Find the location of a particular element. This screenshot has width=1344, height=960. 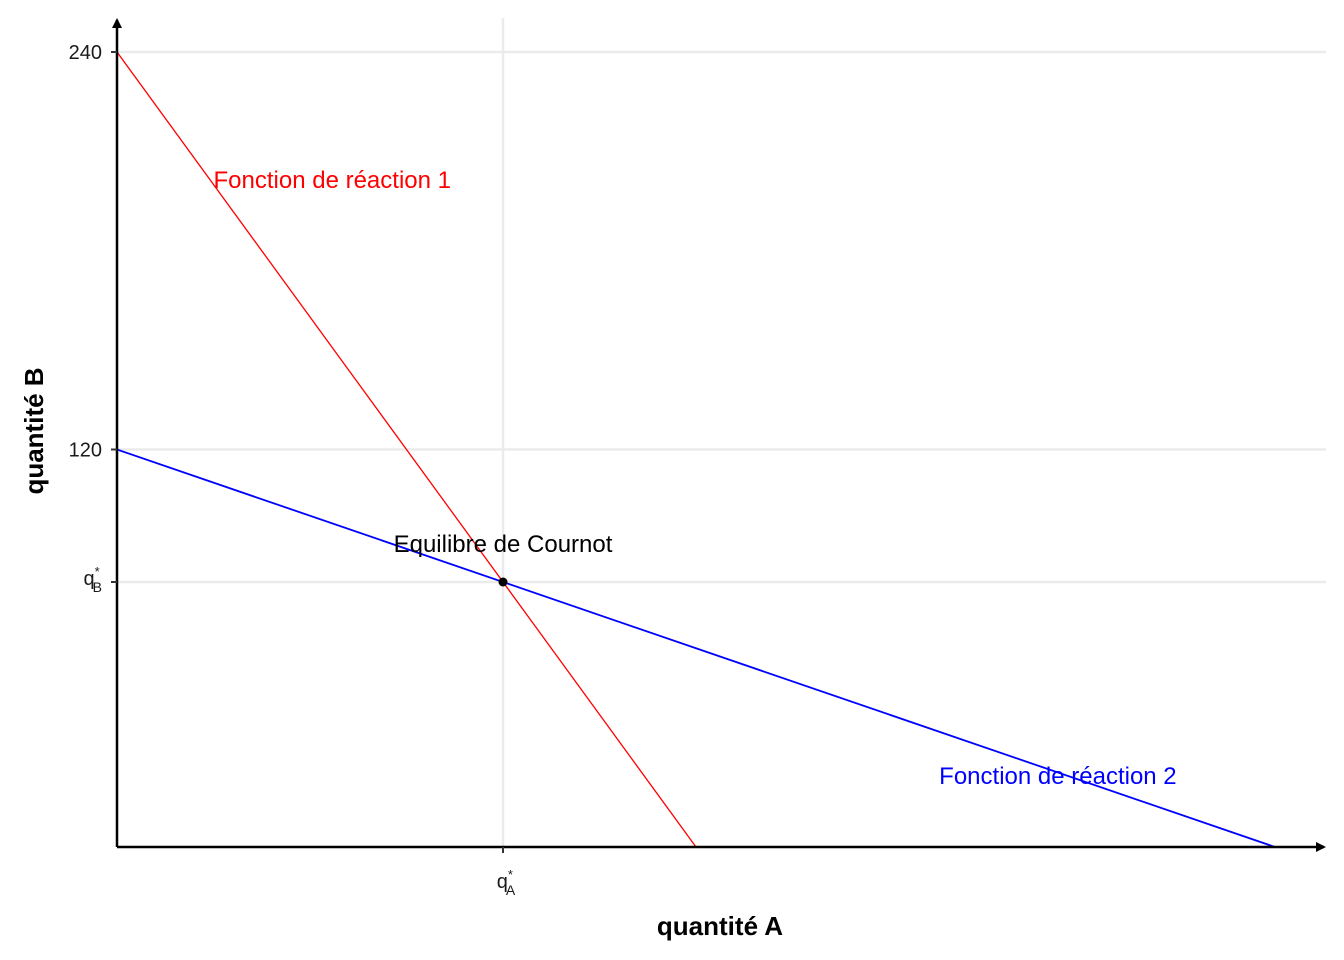

equilibrium-point is located at coordinates (503, 582).